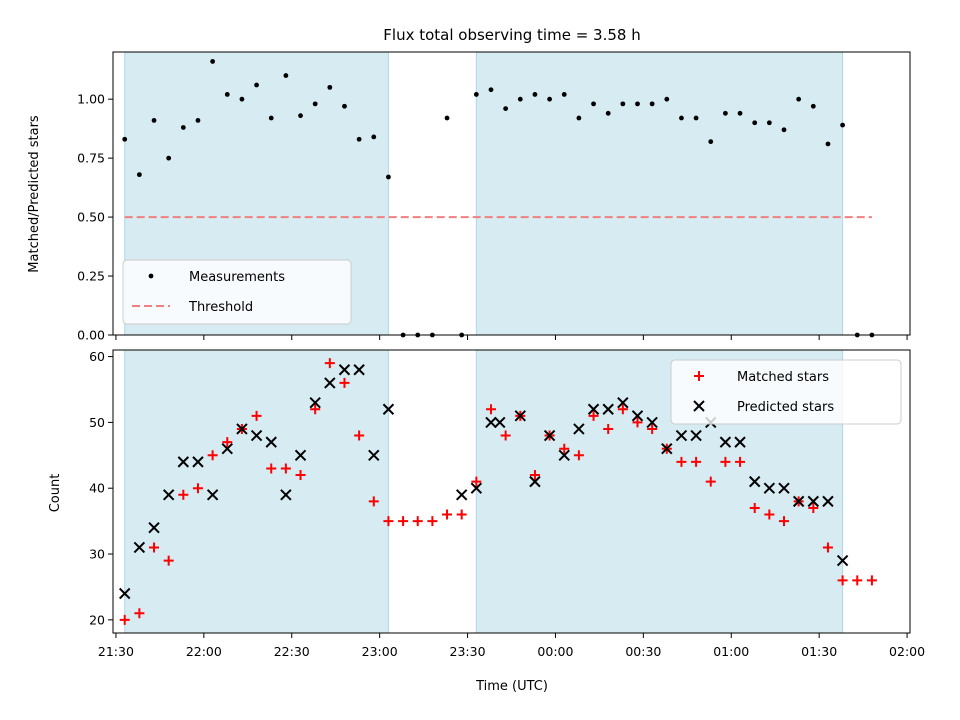 This screenshot has height=720, width=960. Describe the element at coordinates (55, 493) in the screenshot. I see `bottom-y-axis-label: Count` at that location.